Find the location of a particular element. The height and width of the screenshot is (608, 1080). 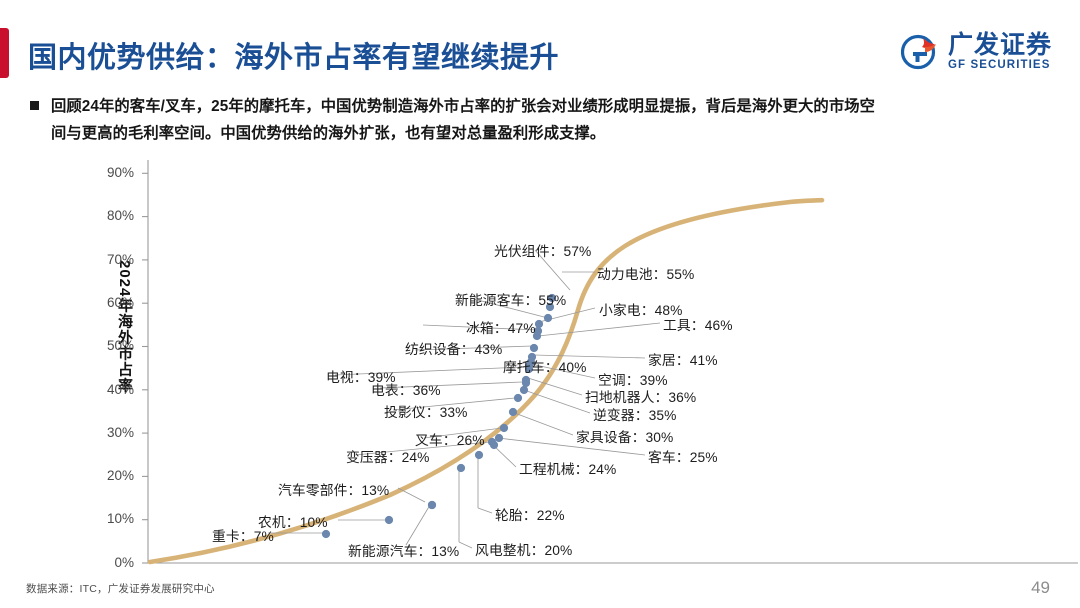

point-label-fridge: 冰箱：47% is located at coordinates (501, 328).